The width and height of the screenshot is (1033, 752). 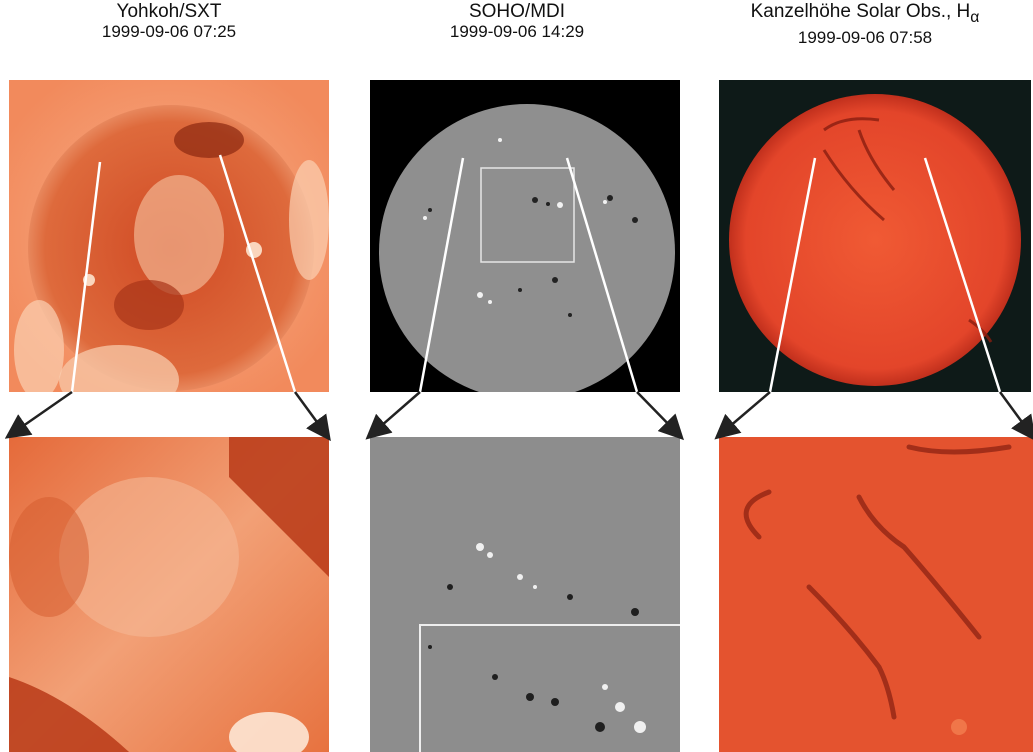 I want to click on halpha-full-disk-image, so click(x=875, y=236).